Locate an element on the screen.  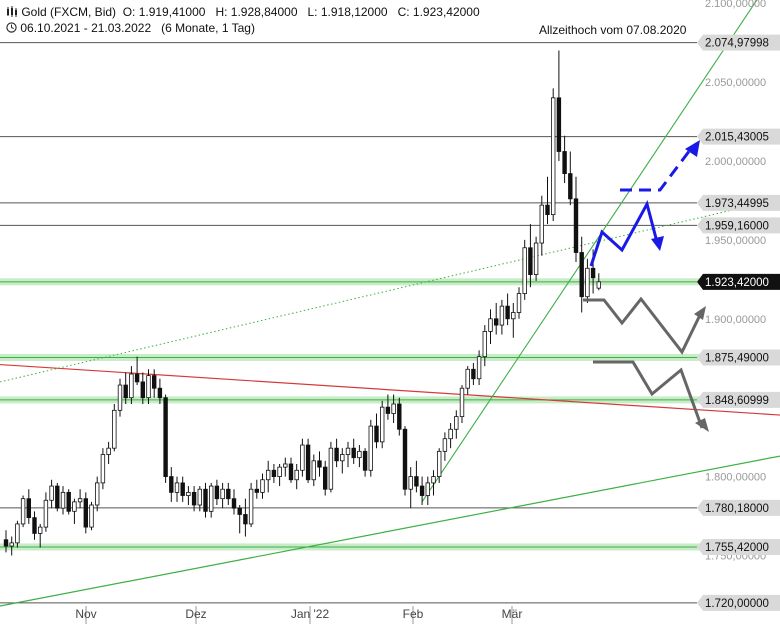
y-tick-label: 1.900,00000 is located at coordinates (735, 320).